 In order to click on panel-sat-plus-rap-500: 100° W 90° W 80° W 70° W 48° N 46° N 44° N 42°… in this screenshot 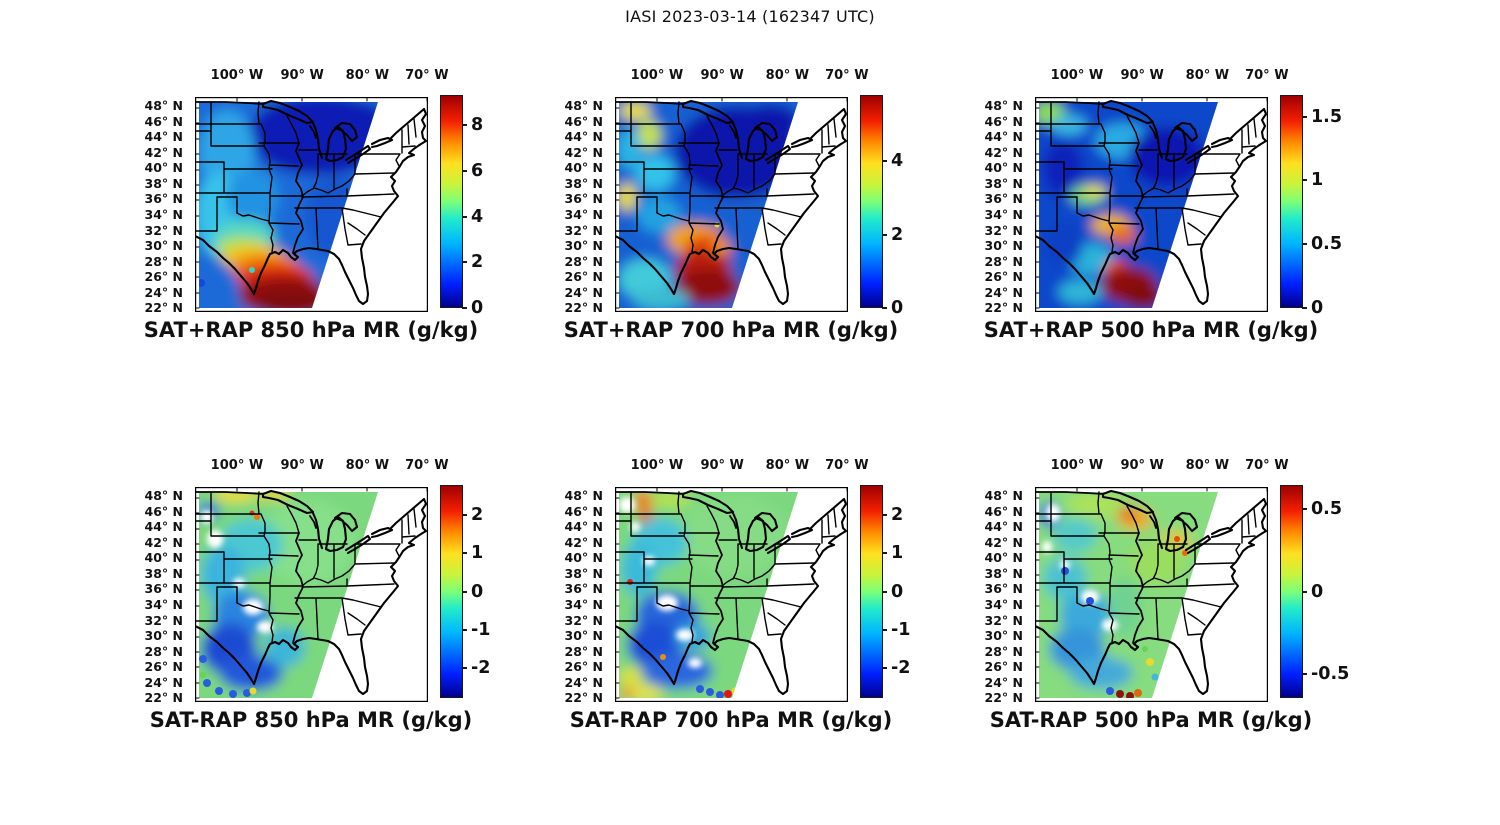, I will do `click(1170, 205)`.